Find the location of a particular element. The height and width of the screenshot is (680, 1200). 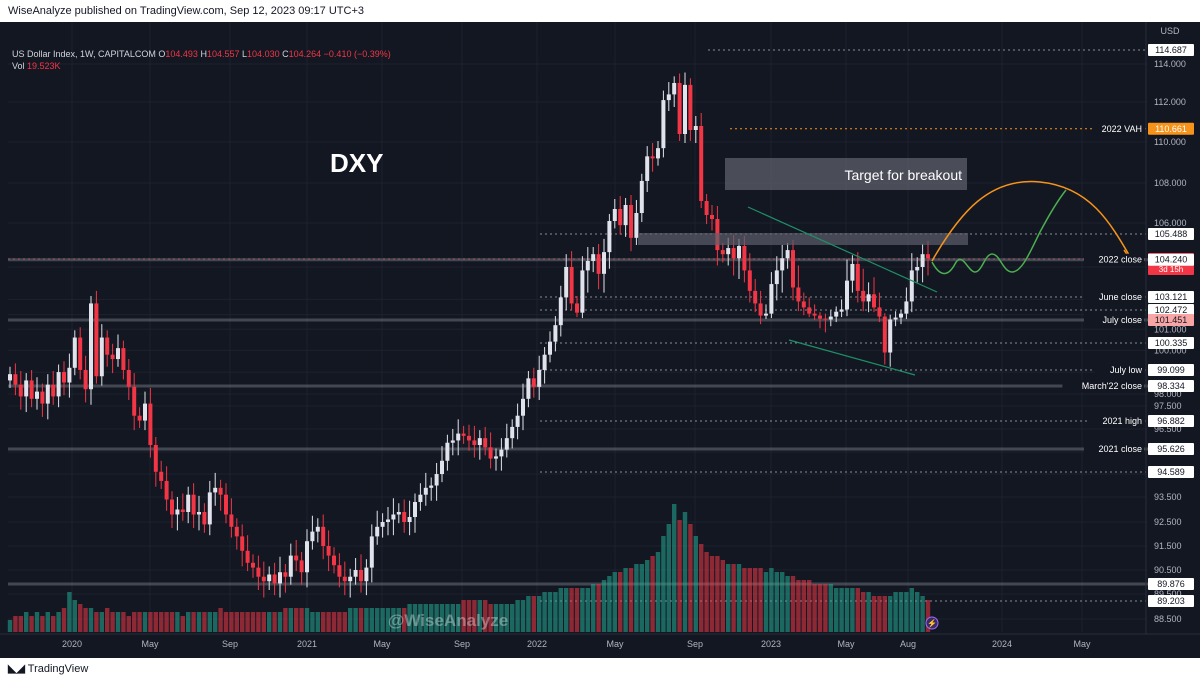

x-tick-label: 2020 is located at coordinates (72, 644).